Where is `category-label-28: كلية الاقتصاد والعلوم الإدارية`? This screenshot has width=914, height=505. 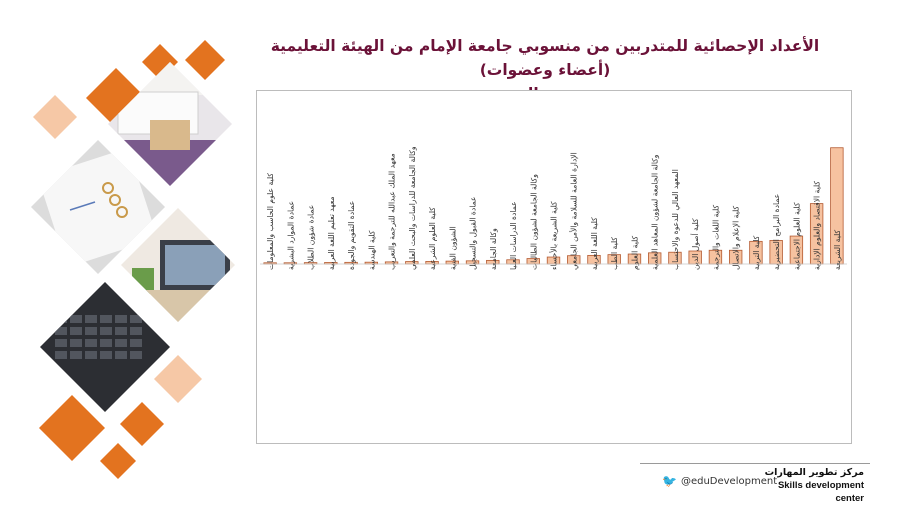 category-label-28: كلية الاقتصاد والعلوم الإدارية is located at coordinates (817, 225).